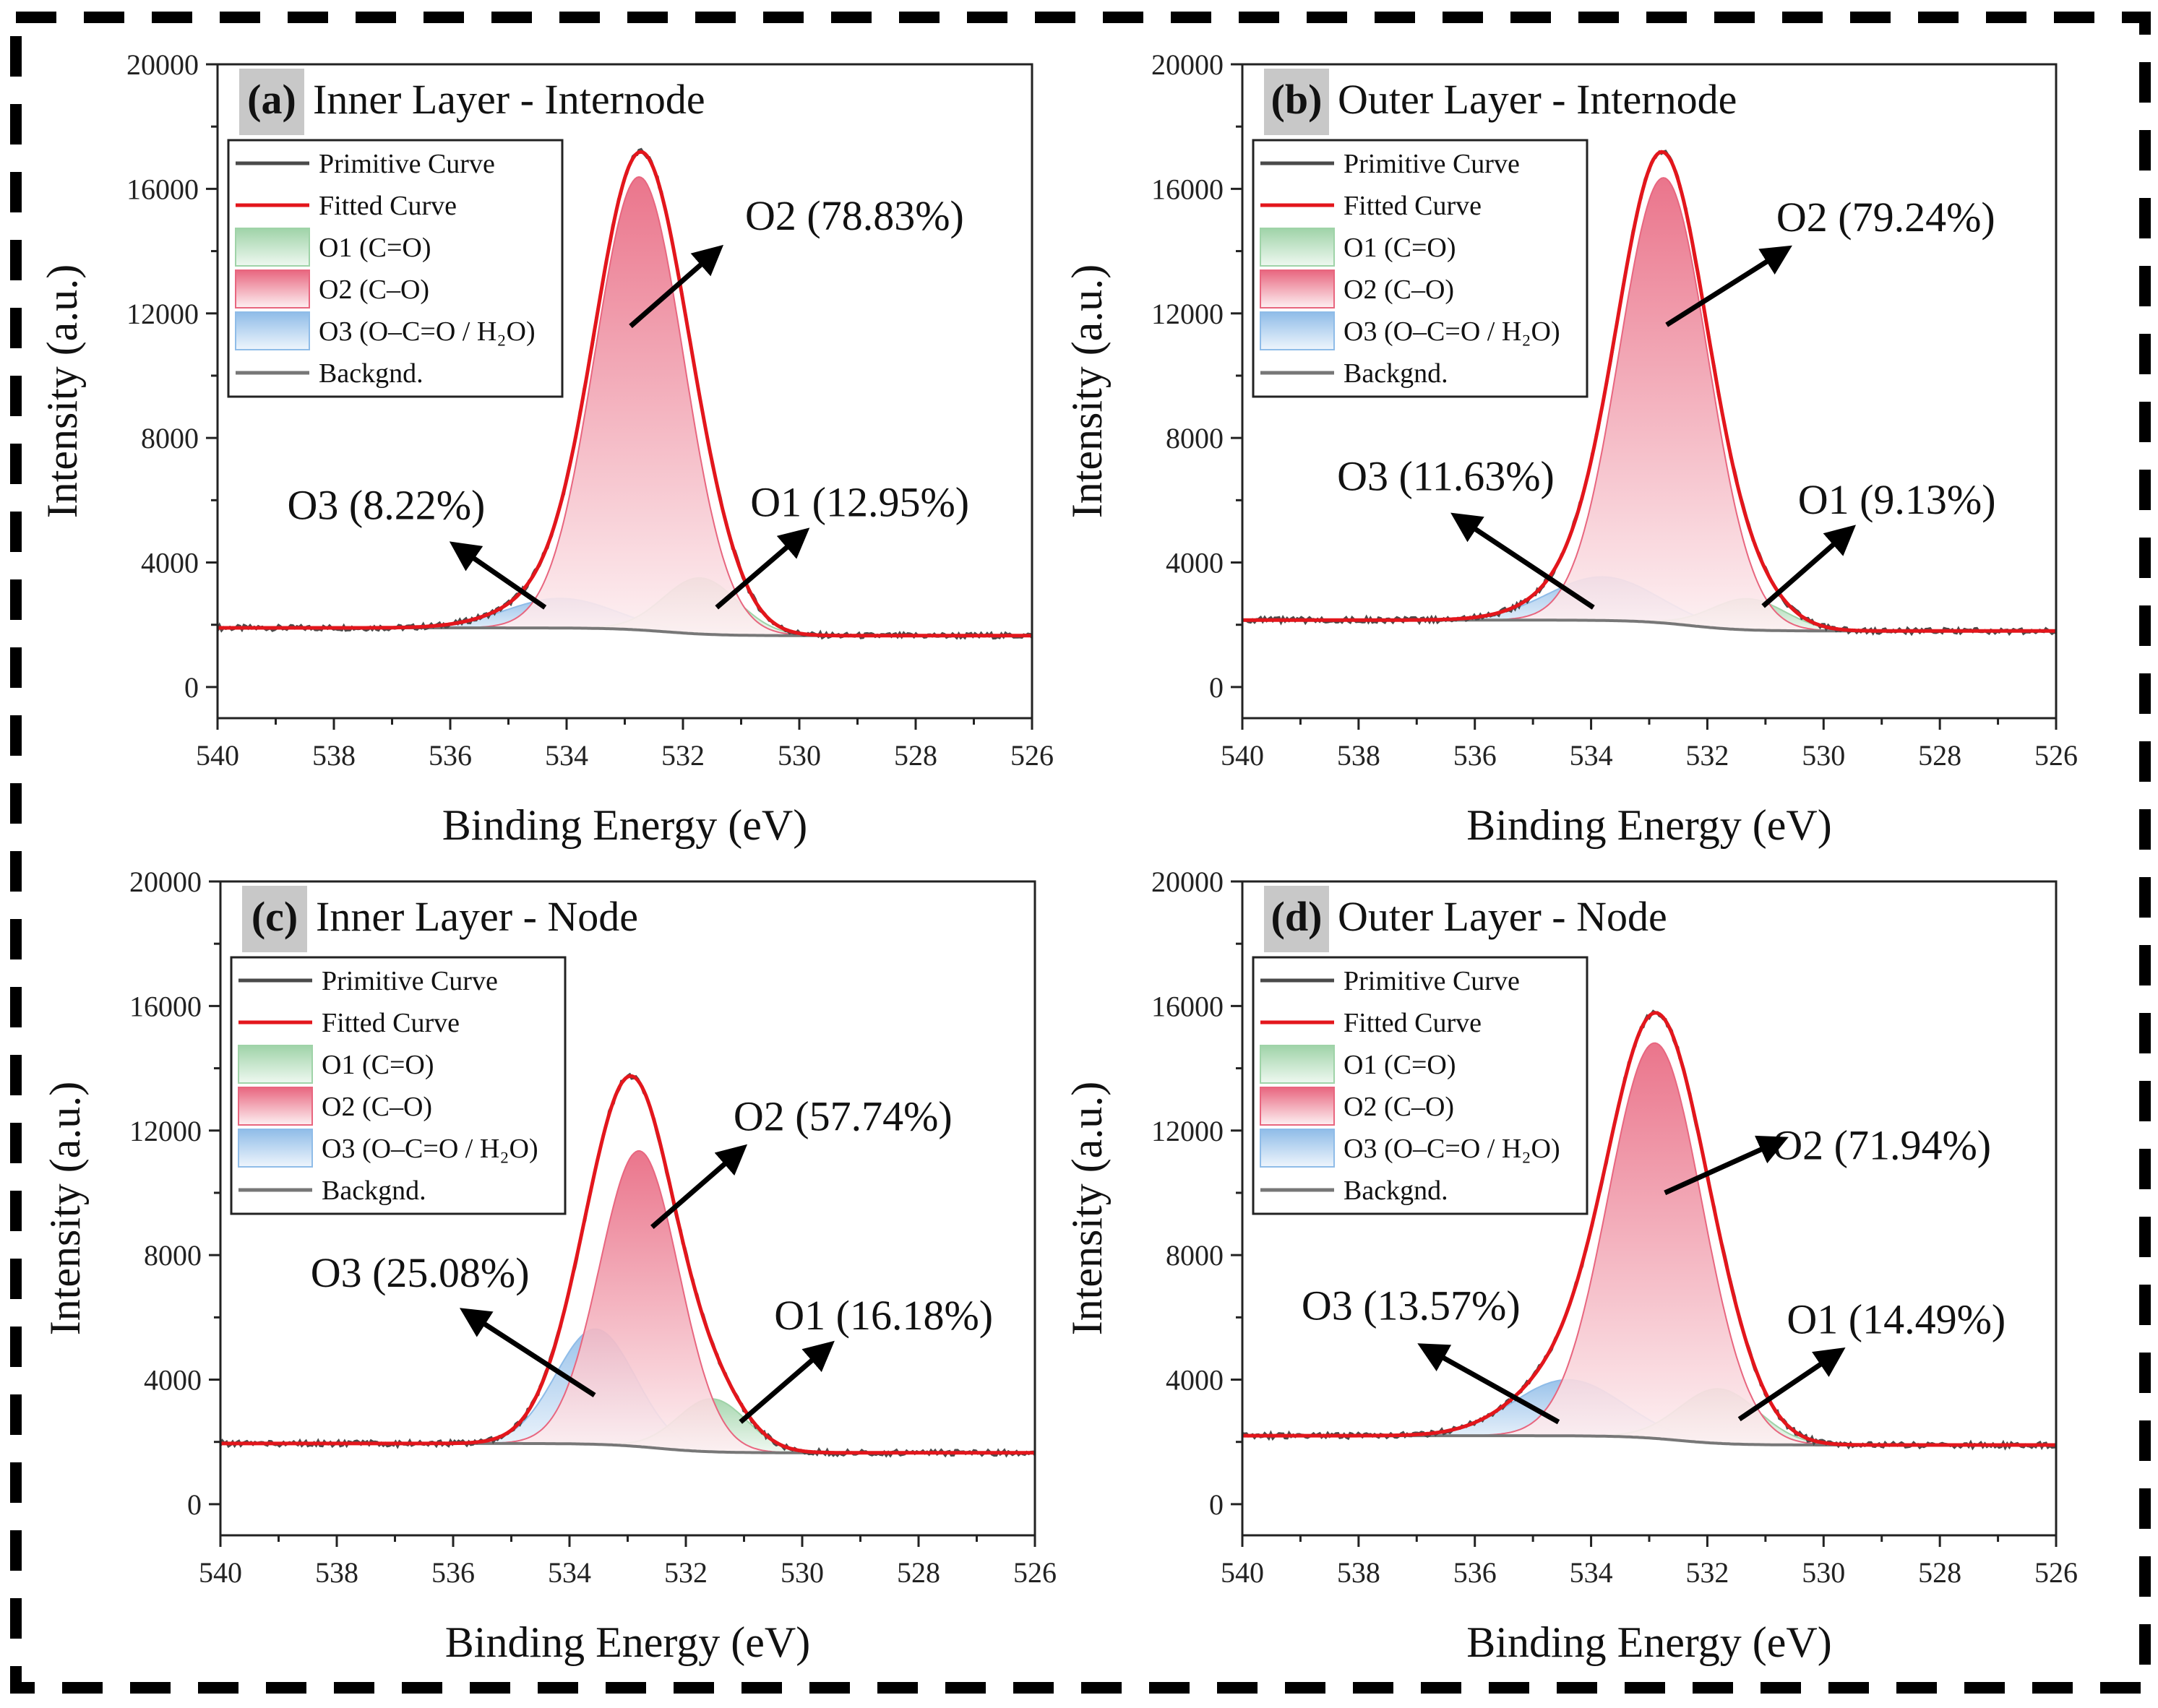 The height and width of the screenshot is (1708, 2158). Describe the element at coordinates (1885, 217) in the screenshot. I see `peak-label-o2: O2 (79.24%)` at that location.